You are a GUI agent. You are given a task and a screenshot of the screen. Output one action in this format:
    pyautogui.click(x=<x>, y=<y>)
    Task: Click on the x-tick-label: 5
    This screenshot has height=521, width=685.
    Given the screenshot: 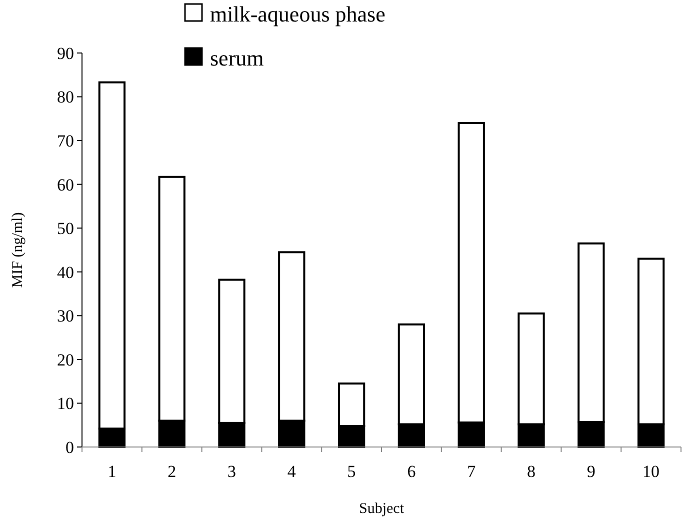 What is the action you would take?
    pyautogui.click(x=351, y=471)
    